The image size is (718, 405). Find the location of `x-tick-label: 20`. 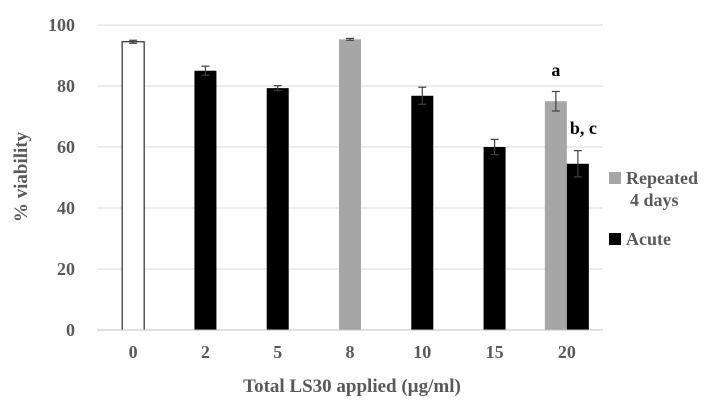

x-tick-label: 20 is located at coordinates (567, 352).